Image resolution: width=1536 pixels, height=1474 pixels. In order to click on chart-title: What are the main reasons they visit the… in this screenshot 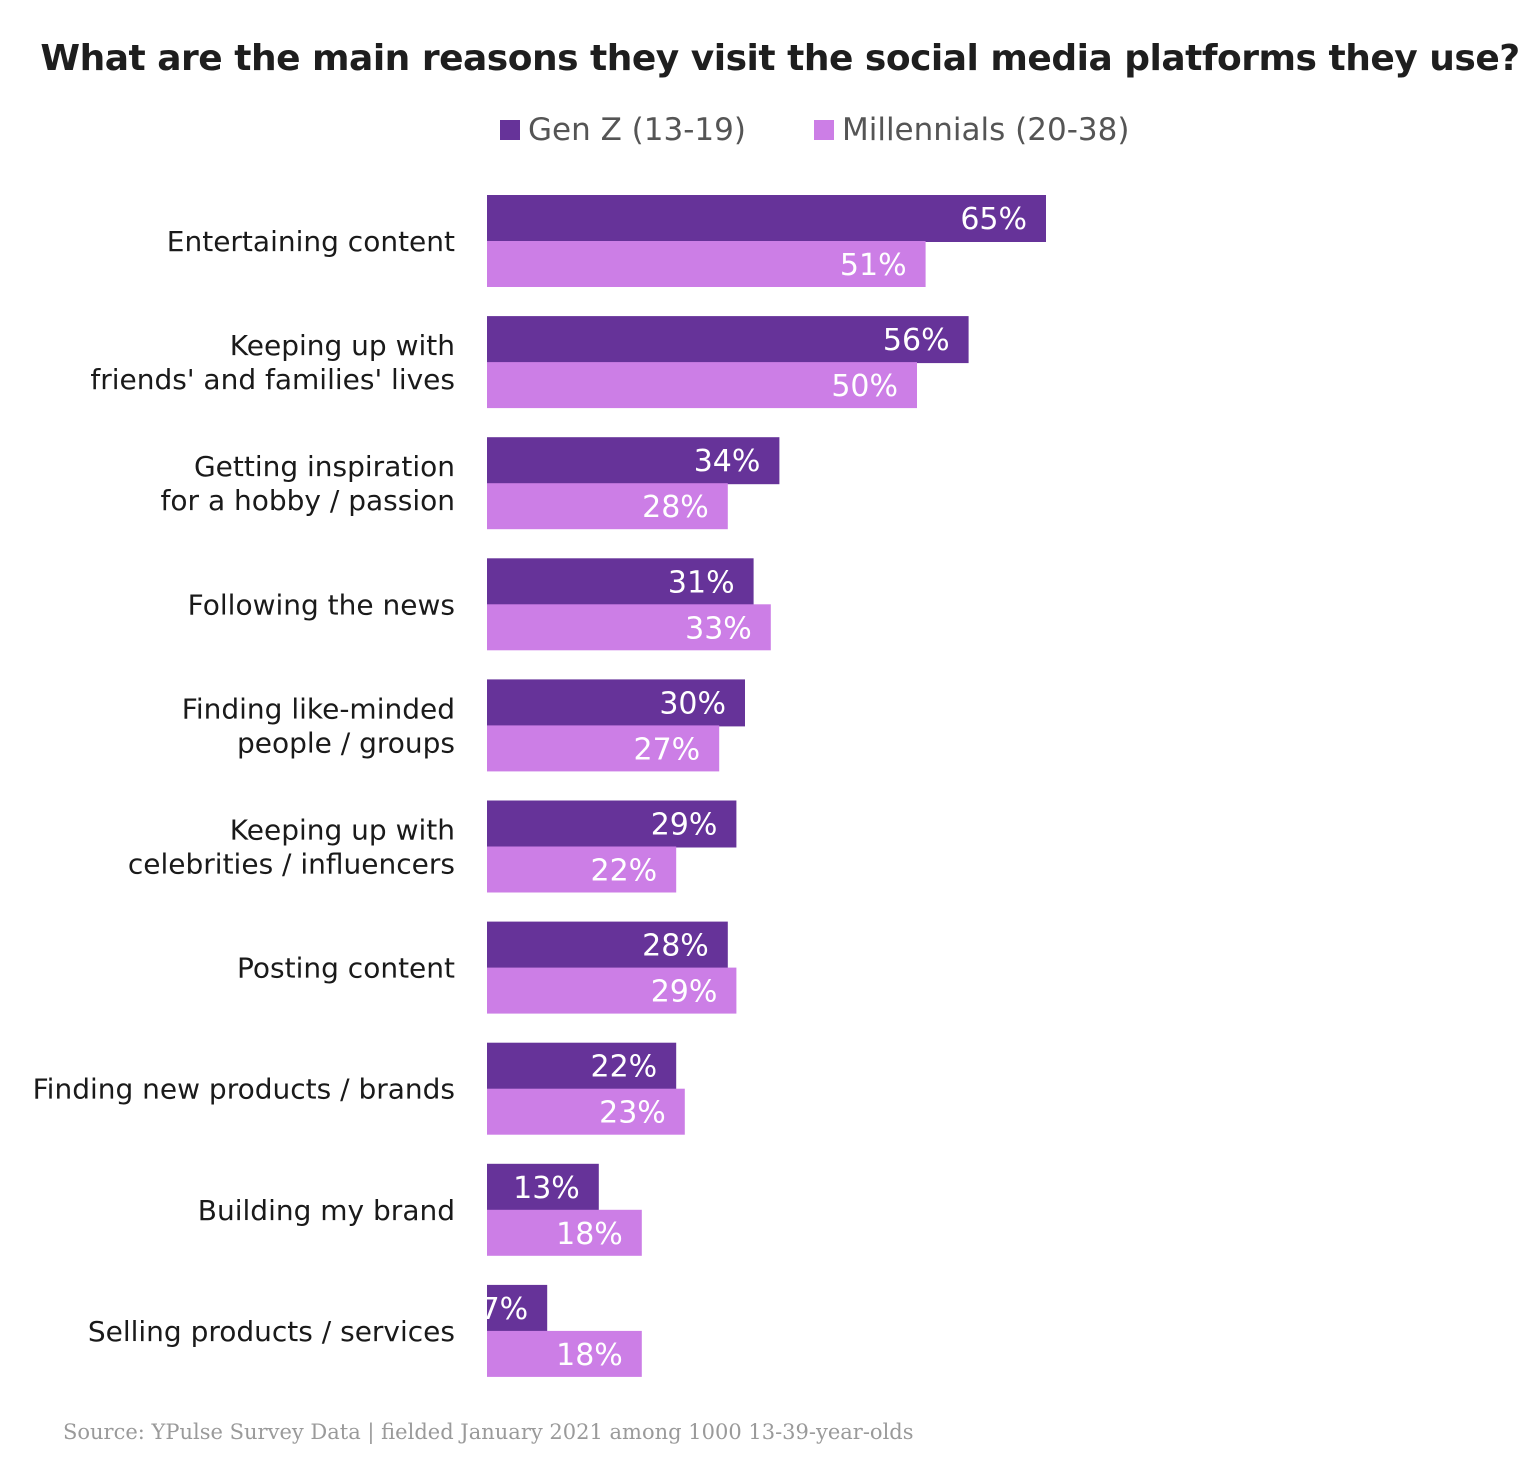, I will do `click(780, 58)`.